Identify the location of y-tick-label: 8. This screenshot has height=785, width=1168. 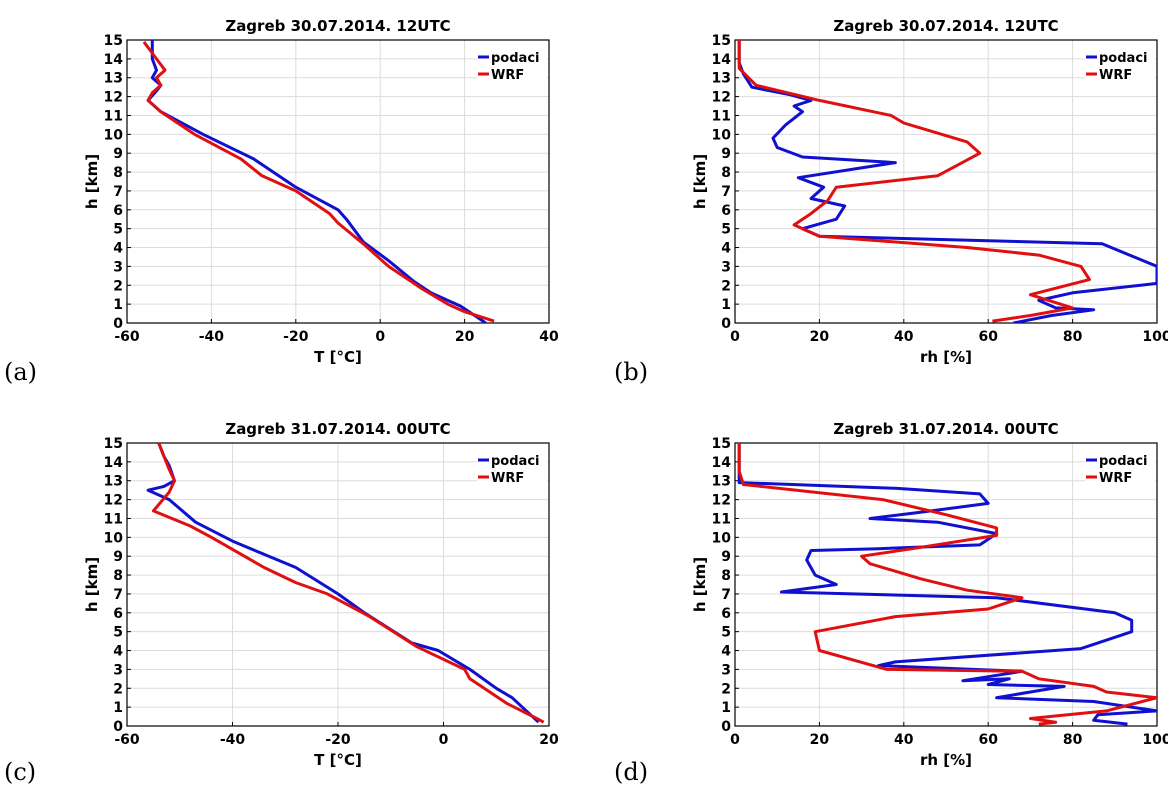
(118, 576).